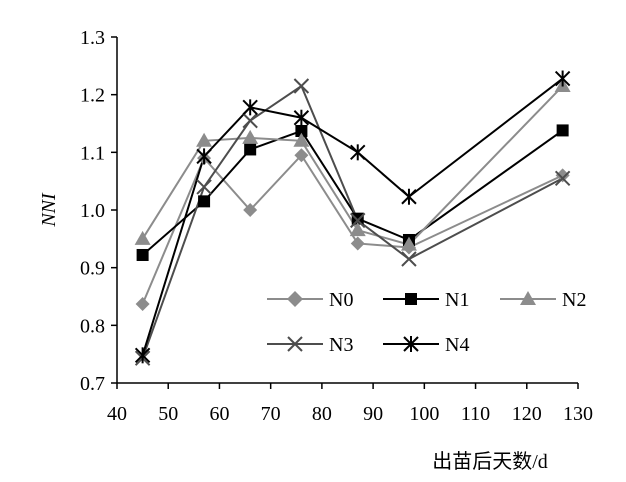 The image size is (626, 482). I want to click on x-tick-label: 90, so click(373, 414).